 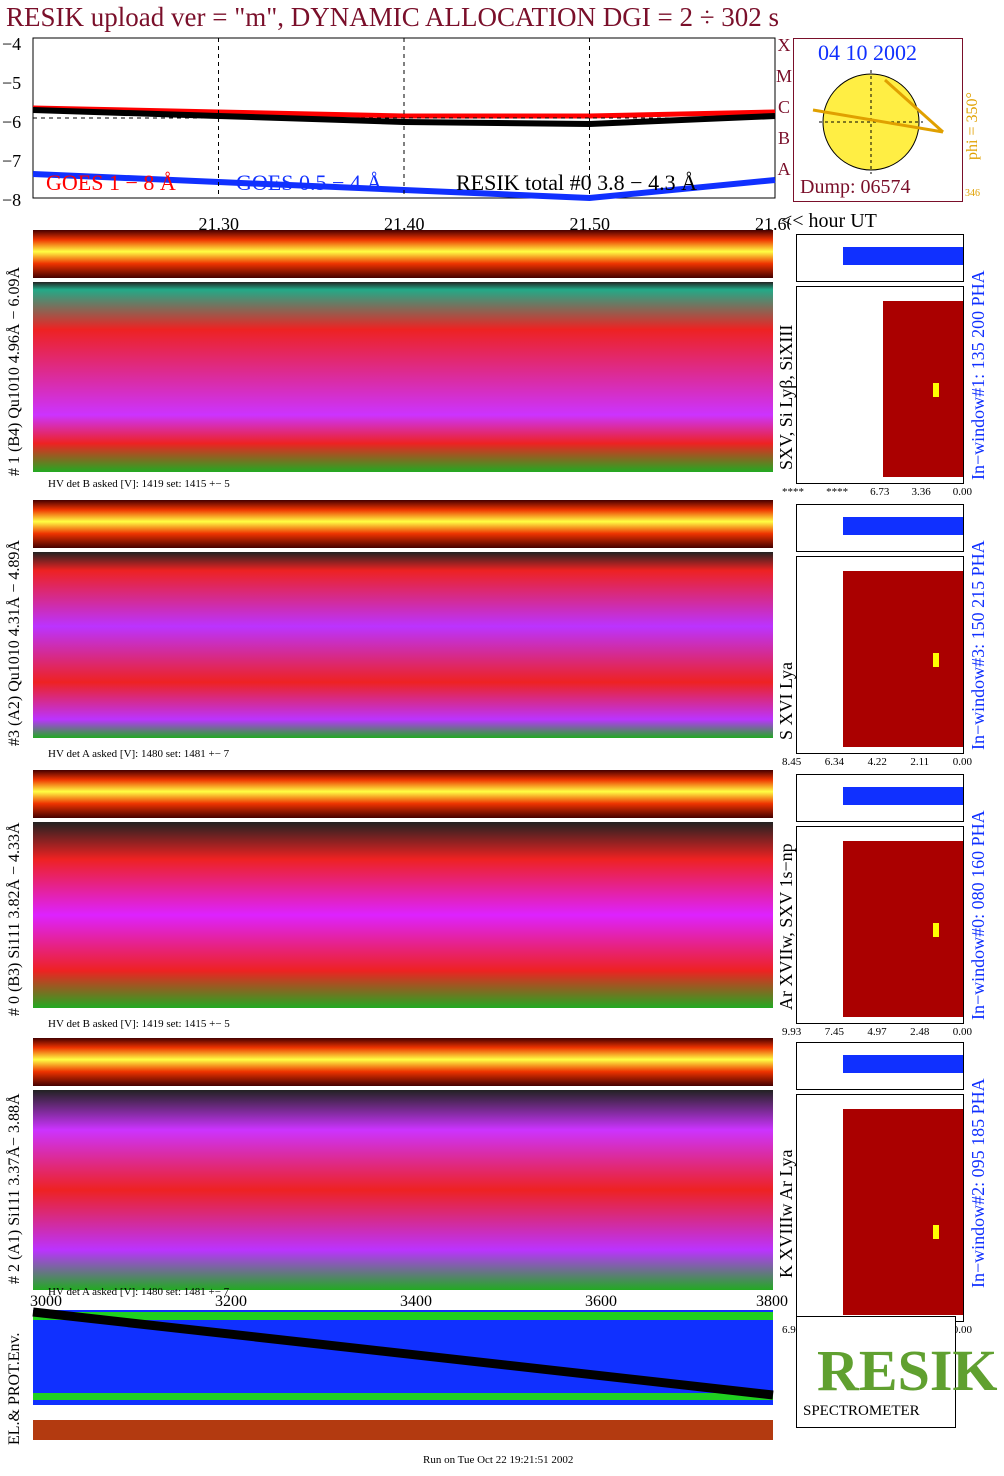 What do you see at coordinates (834, 1032) in the screenshot?
I see `hist-tick: 7.45` at bounding box center [834, 1032].